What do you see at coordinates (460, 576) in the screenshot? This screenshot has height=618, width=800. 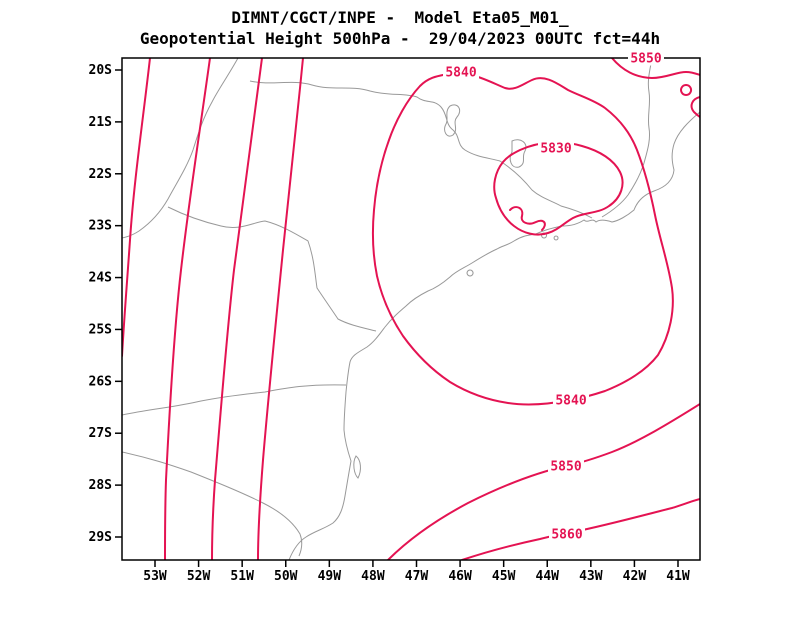 I see `x-axis-tick-label: 46W` at bounding box center [460, 576].